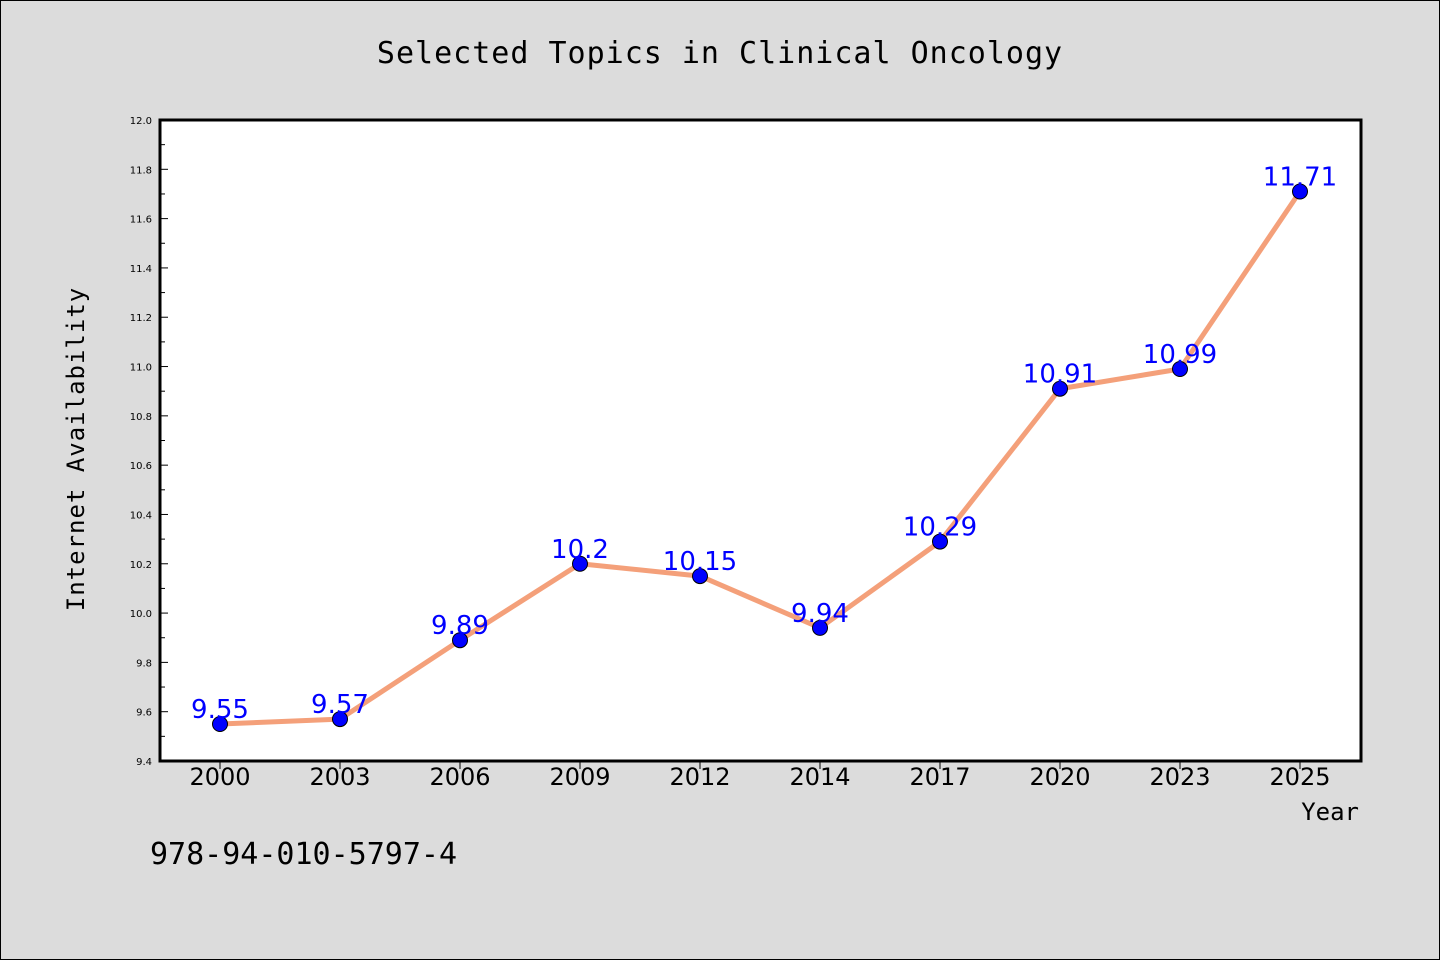 This screenshot has width=1440, height=960. Describe the element at coordinates (340, 705) in the screenshot. I see `data-label: 9.57` at that location.